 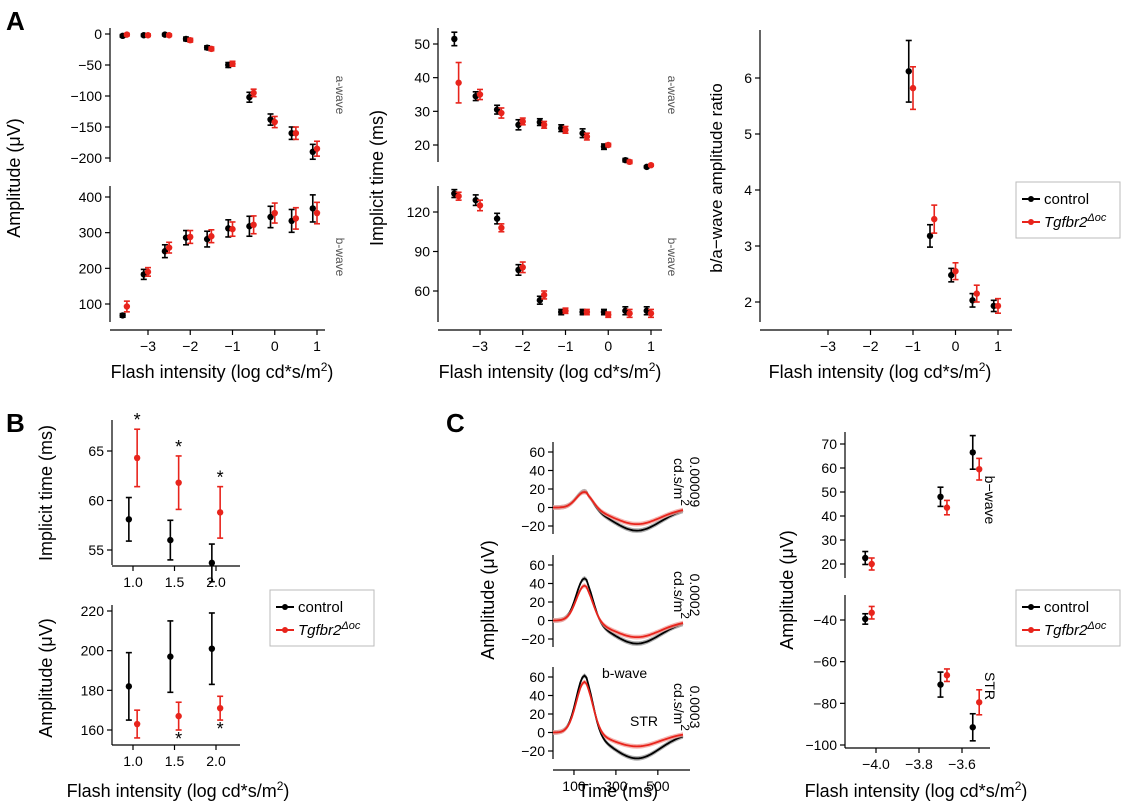 What do you see at coordinates (871, 346) in the screenshot?
I see `a-ratio-x-tick-label: −2` at bounding box center [871, 346].